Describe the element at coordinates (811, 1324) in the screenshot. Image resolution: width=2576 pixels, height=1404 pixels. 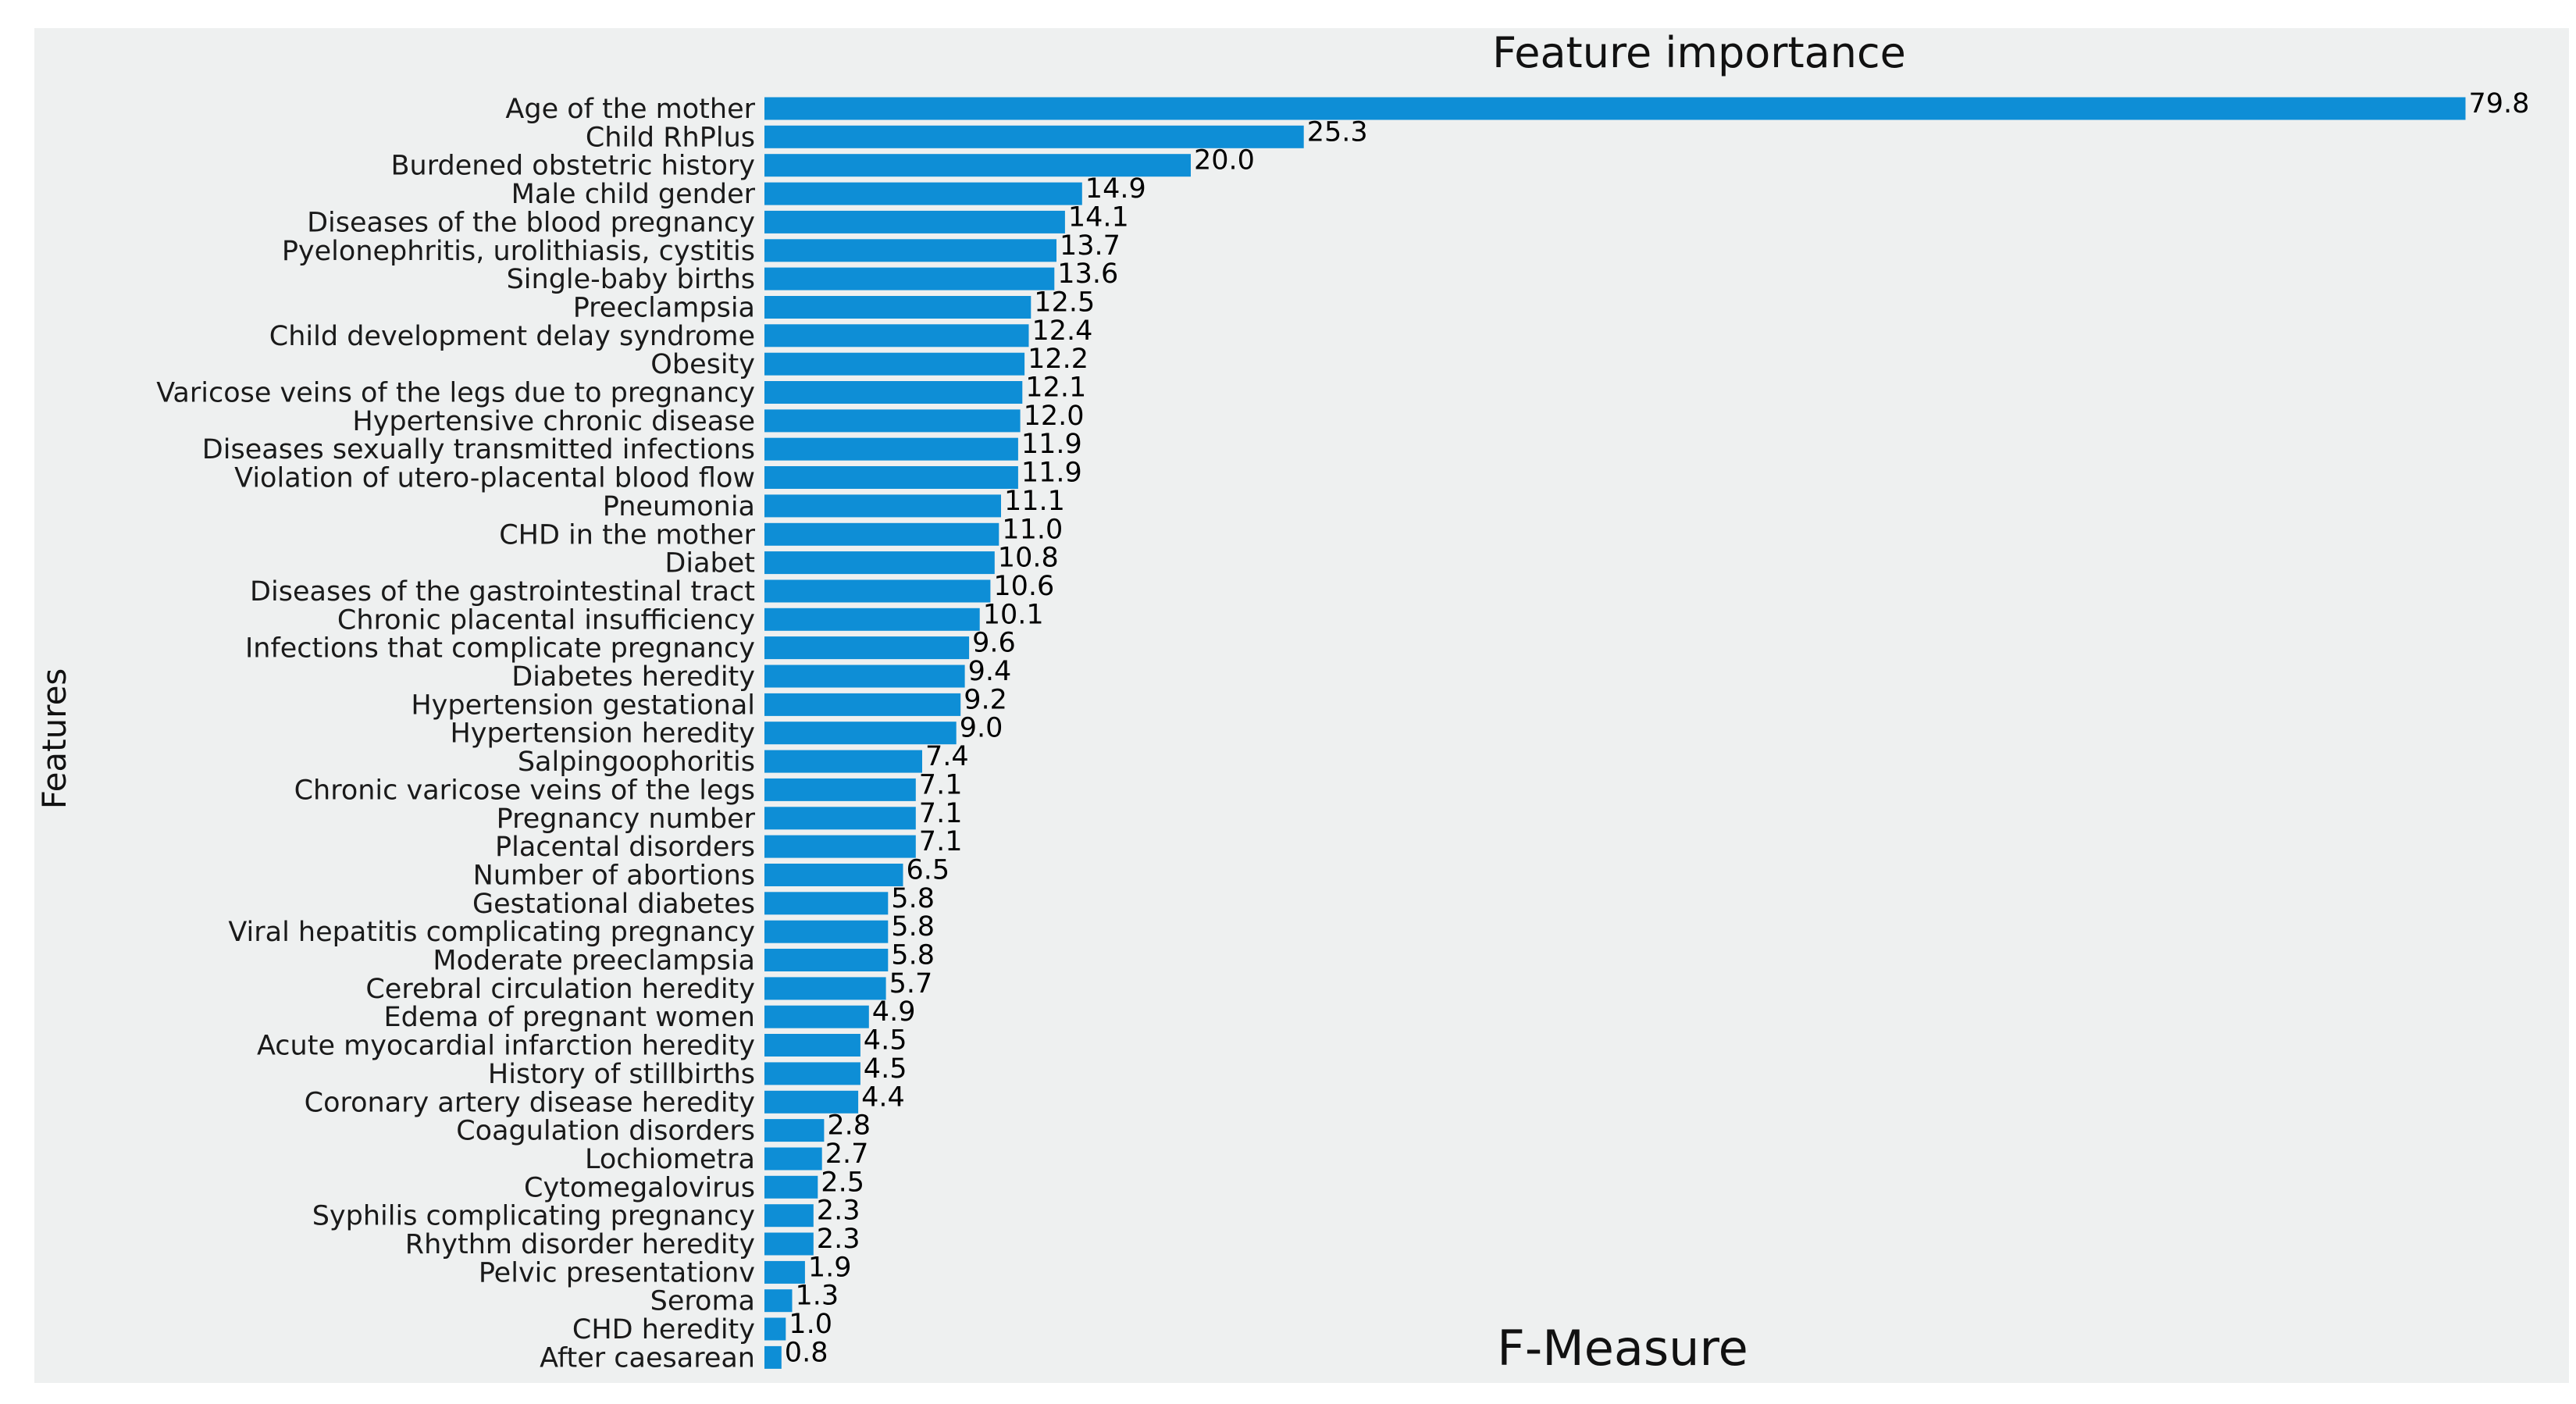
I see `value-label-43: 1.0` at that location.